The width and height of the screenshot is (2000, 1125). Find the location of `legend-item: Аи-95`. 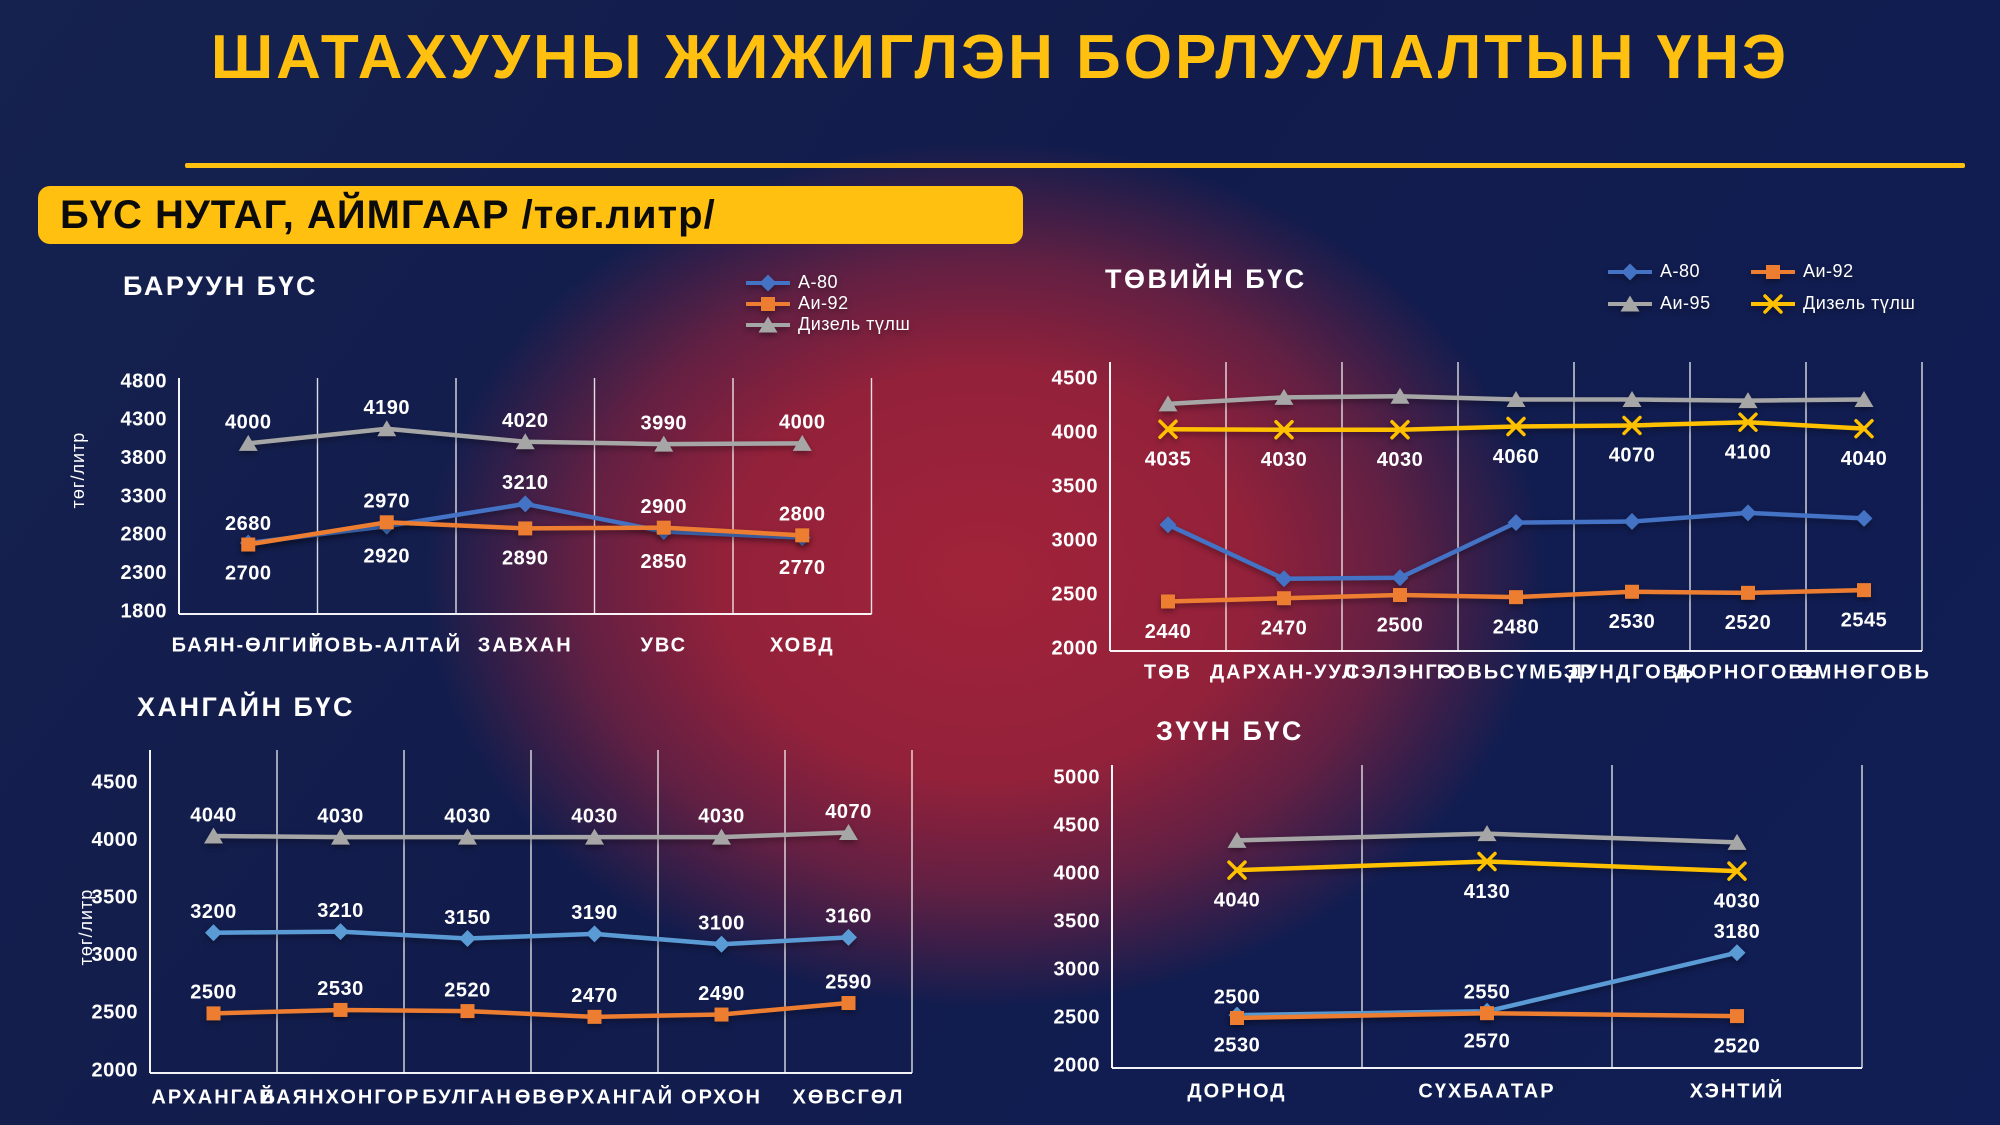

legend-item: Аи-95 is located at coordinates (1659, 303).